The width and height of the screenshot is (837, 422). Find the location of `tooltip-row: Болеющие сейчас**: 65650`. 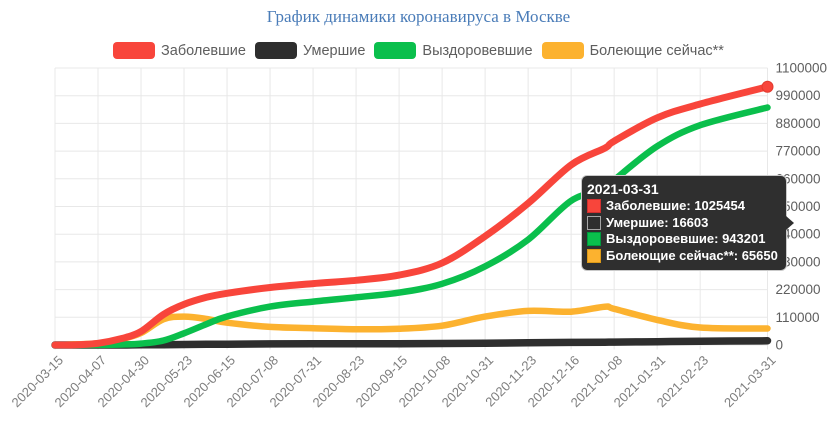

tooltip-row: Болеющие сейчас**: 65650 is located at coordinates (682, 256).